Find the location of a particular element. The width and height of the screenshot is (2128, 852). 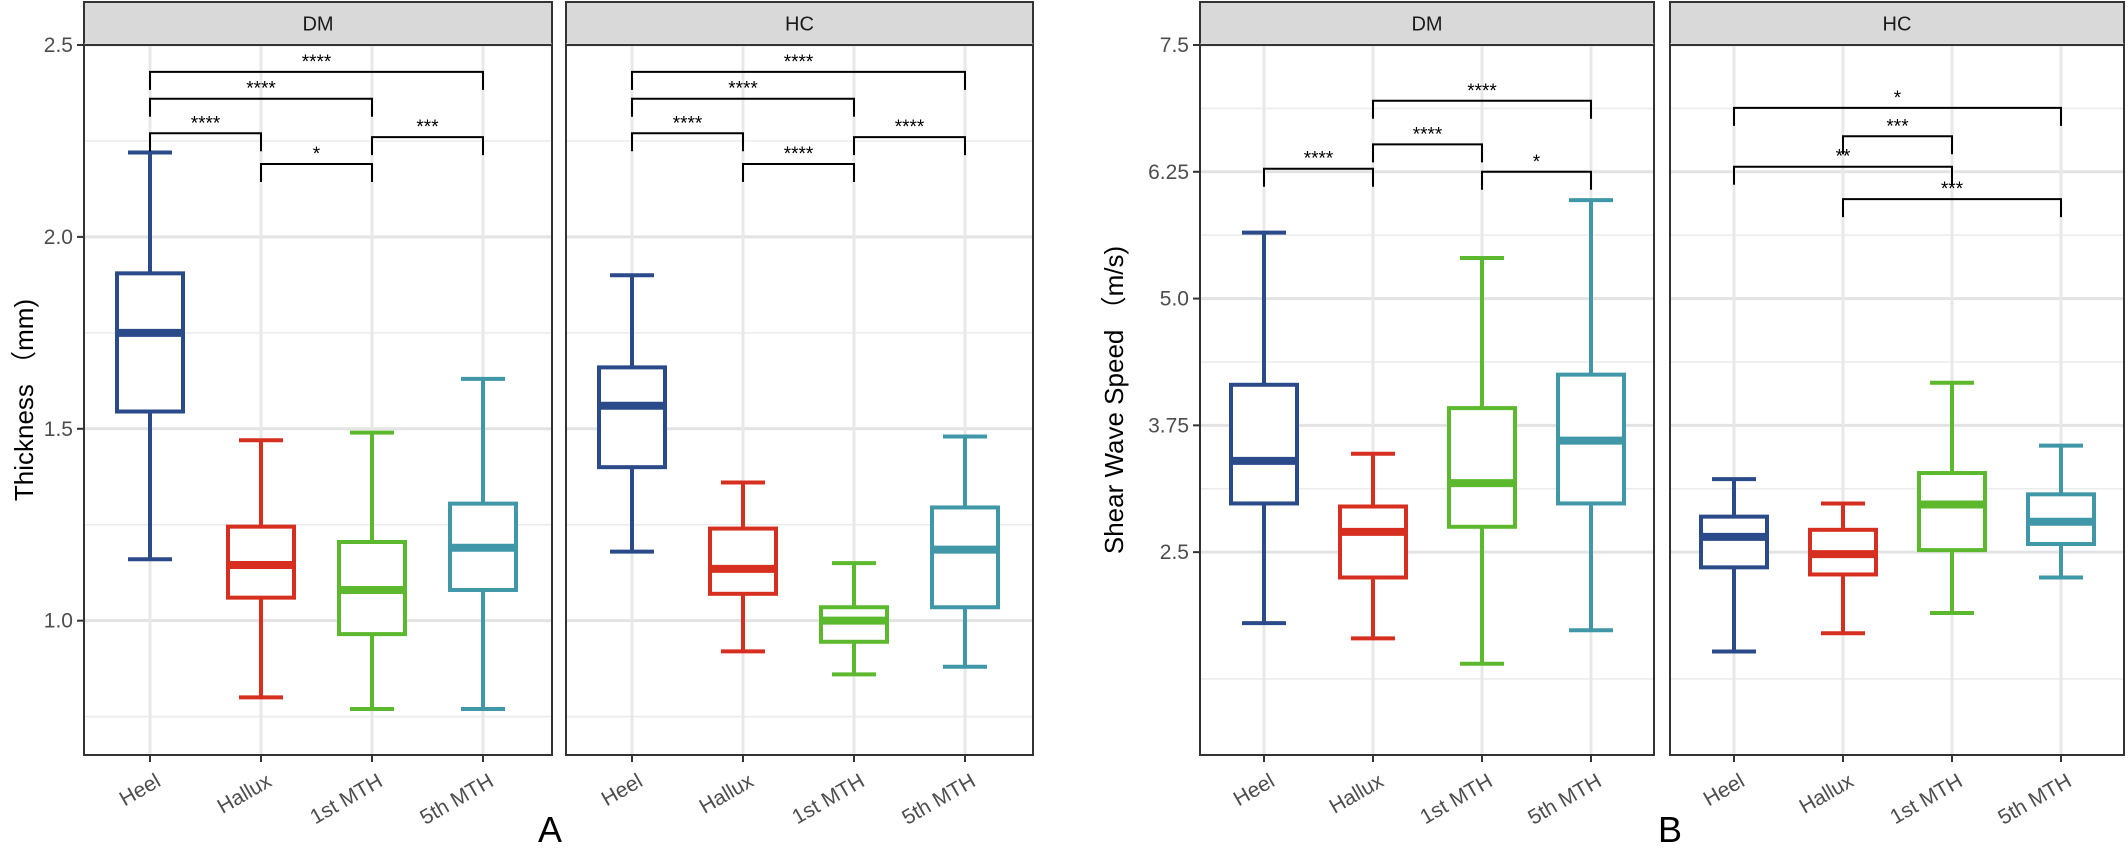

panel-letter: A is located at coordinates (550, 829).